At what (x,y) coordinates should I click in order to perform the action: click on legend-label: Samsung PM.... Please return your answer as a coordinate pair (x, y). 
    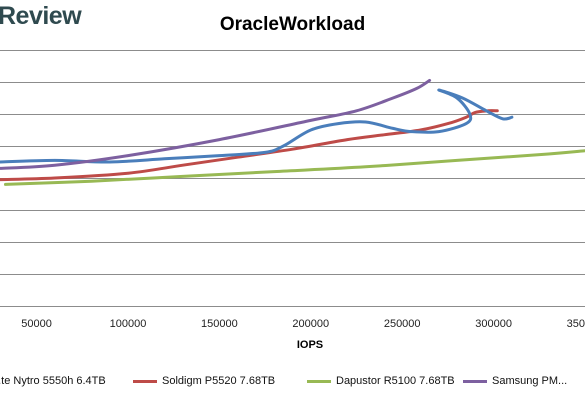
    Looking at the image, I should click on (530, 381).